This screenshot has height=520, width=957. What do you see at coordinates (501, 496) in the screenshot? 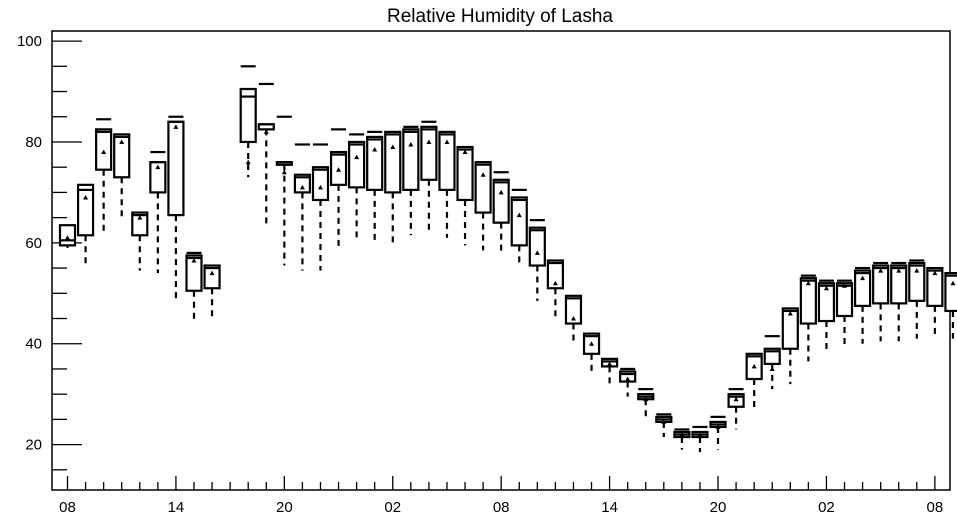
I see `x-axis: 08 14 20 02 08 14 20 02 08` at bounding box center [501, 496].